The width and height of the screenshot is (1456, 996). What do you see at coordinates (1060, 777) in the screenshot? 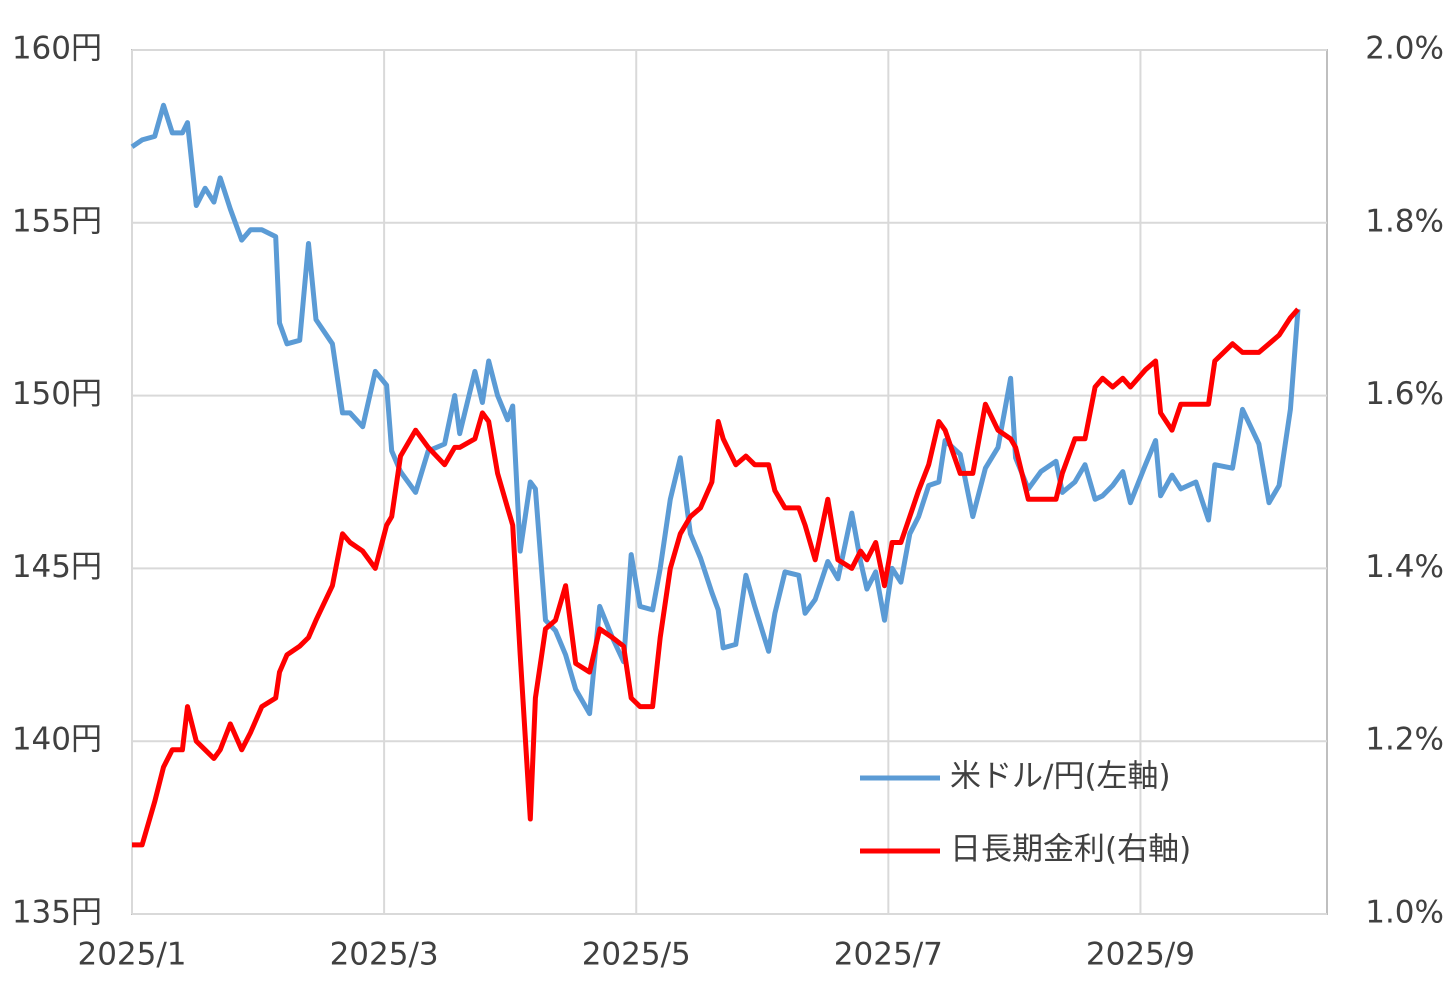
I see `legend-label: 米ドル/円(左軸)` at bounding box center [1060, 777].